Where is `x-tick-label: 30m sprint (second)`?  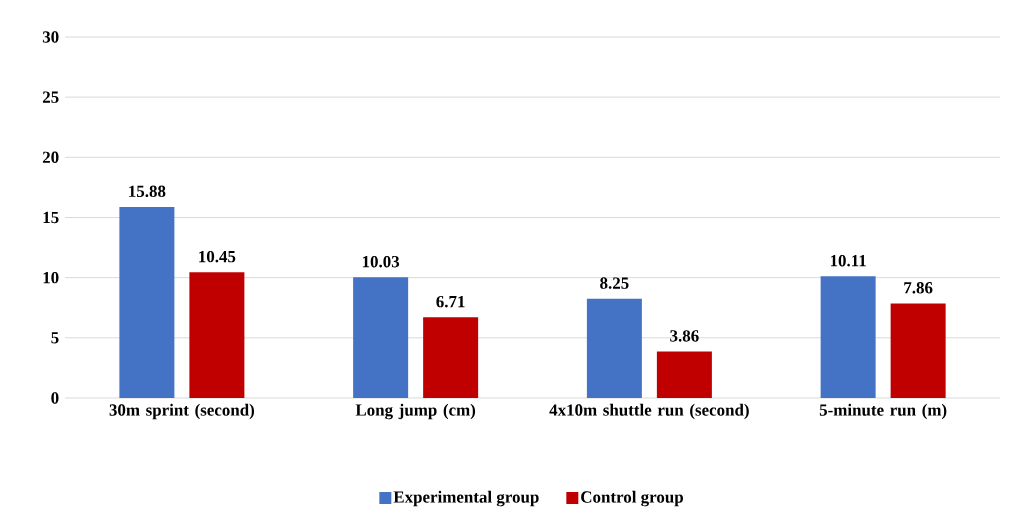
x-tick-label: 30m sprint (second) is located at coordinates (182, 411).